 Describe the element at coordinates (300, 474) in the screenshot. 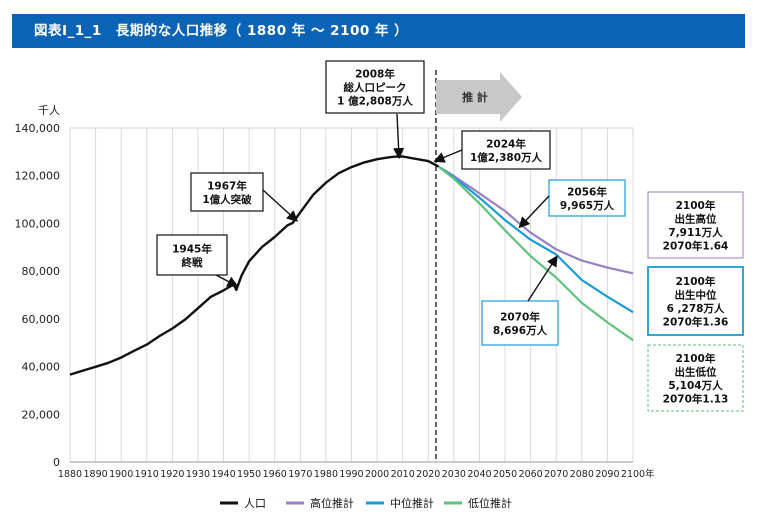

I see `x-tick-label: 1970` at that location.